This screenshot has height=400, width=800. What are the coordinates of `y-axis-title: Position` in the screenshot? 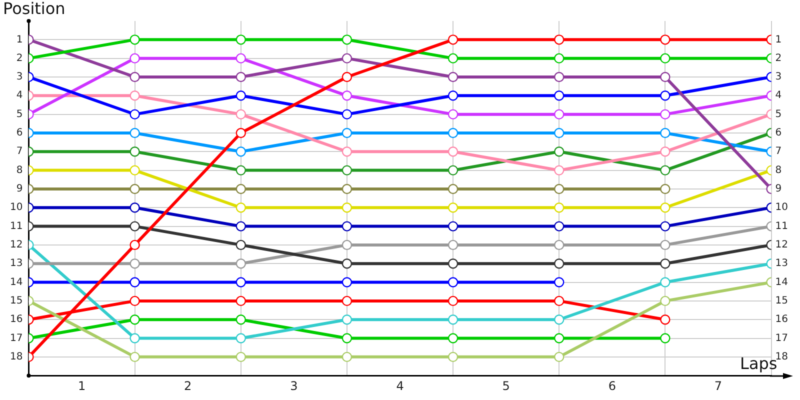 It's located at (34, 9).